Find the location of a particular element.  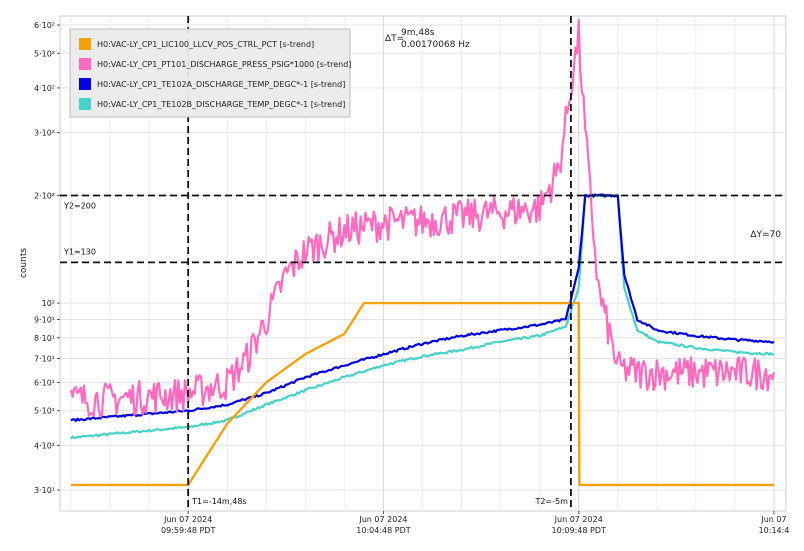

y-tick-label: 7·10¹ is located at coordinates (44, 358).